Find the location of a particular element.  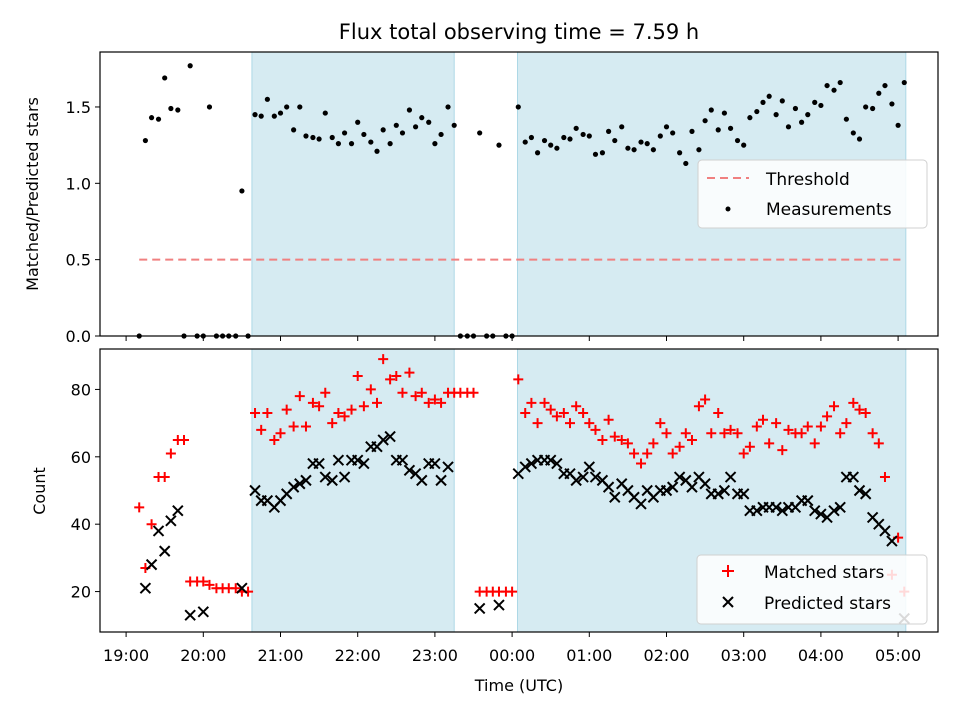

x-tick-label-8: 03:00 is located at coordinates (744, 655).